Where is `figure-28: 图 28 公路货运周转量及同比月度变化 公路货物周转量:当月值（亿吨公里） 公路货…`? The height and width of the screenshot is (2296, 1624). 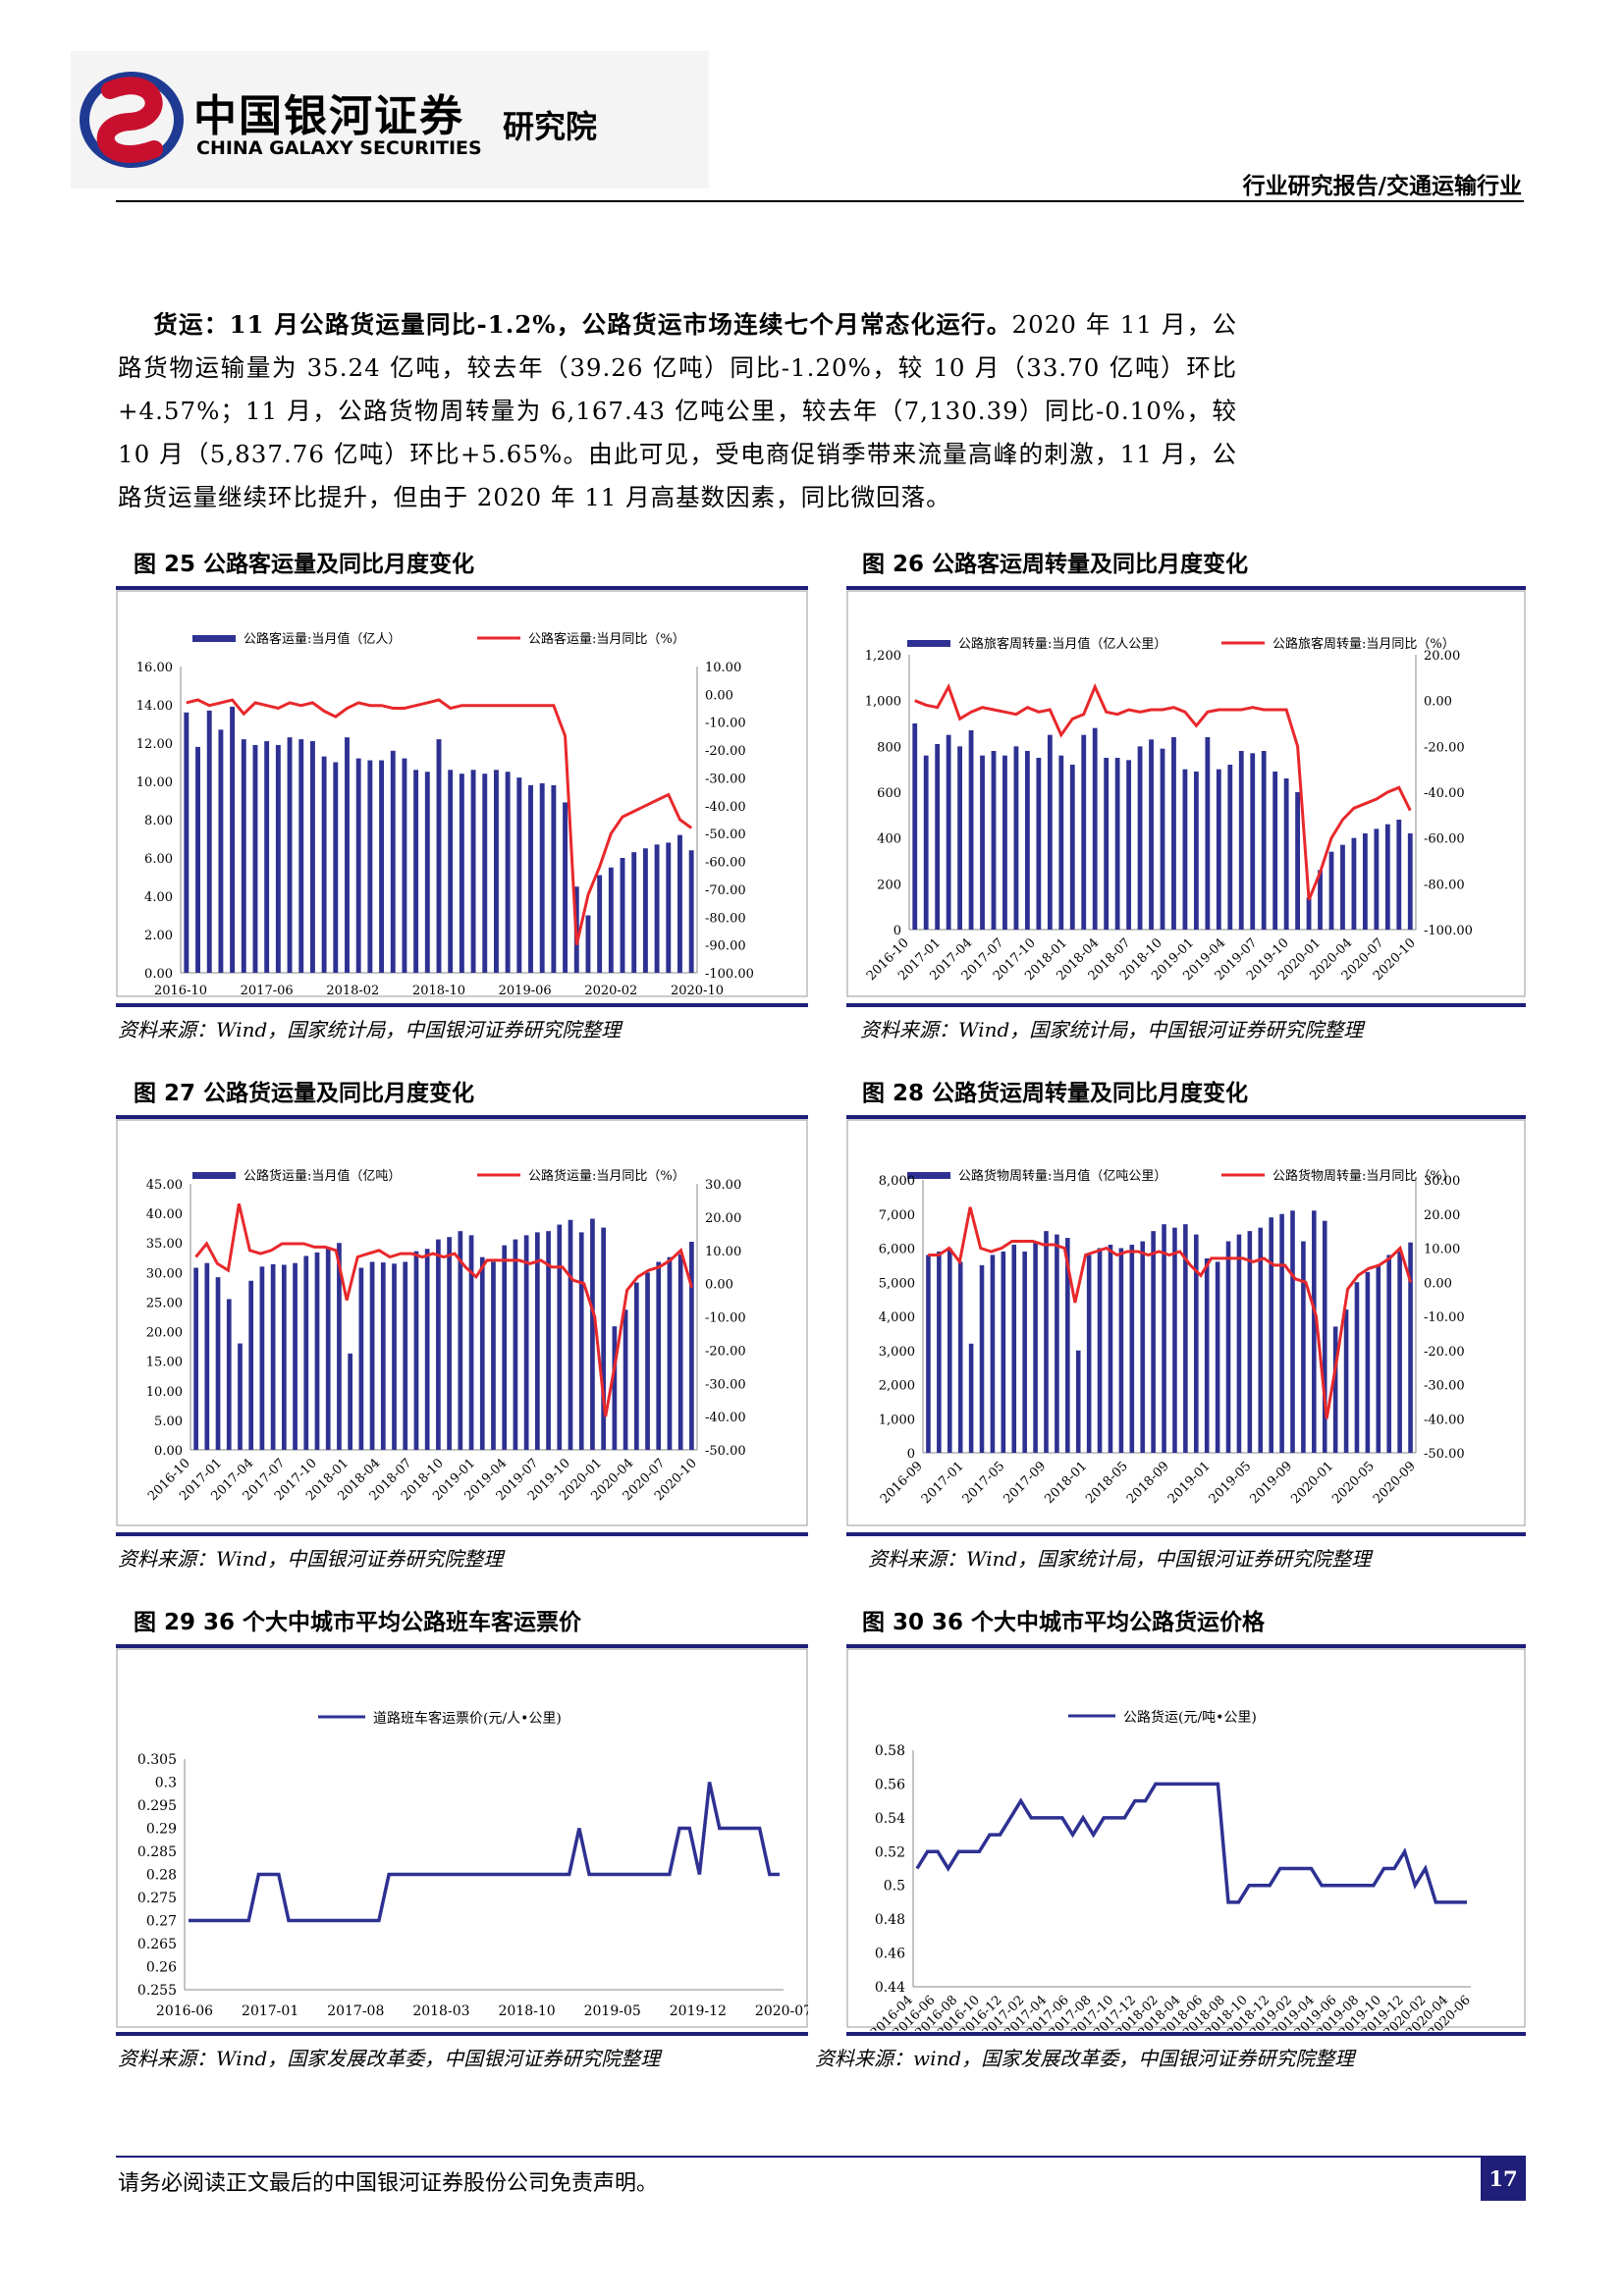
figure-28: 图 28 公路货运周转量及同比月度变化 公路货物周转量:当月值（亿吨公里） 公路货… is located at coordinates (1186, 1323).